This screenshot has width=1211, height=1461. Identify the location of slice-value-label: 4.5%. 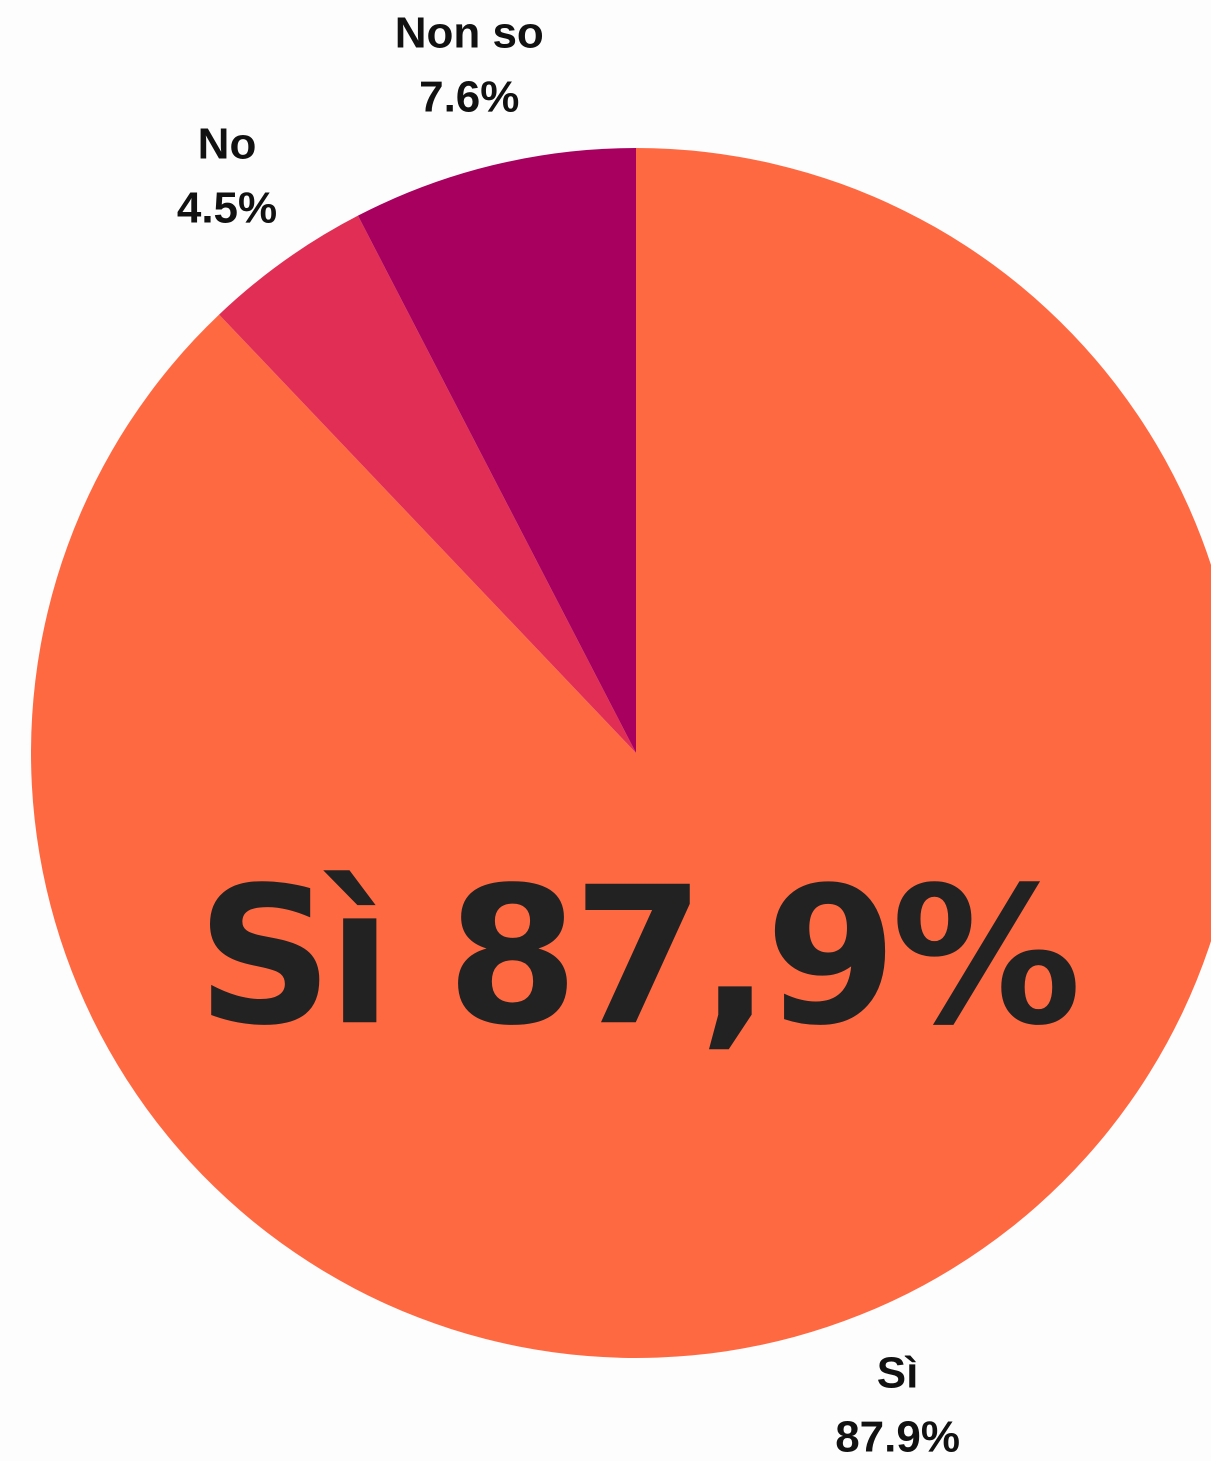
(227, 207).